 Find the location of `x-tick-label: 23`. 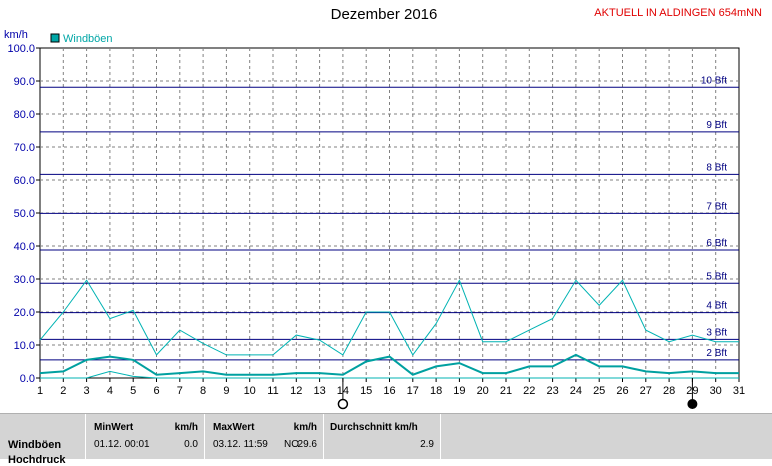

x-tick-label: 23 is located at coordinates (552, 391).